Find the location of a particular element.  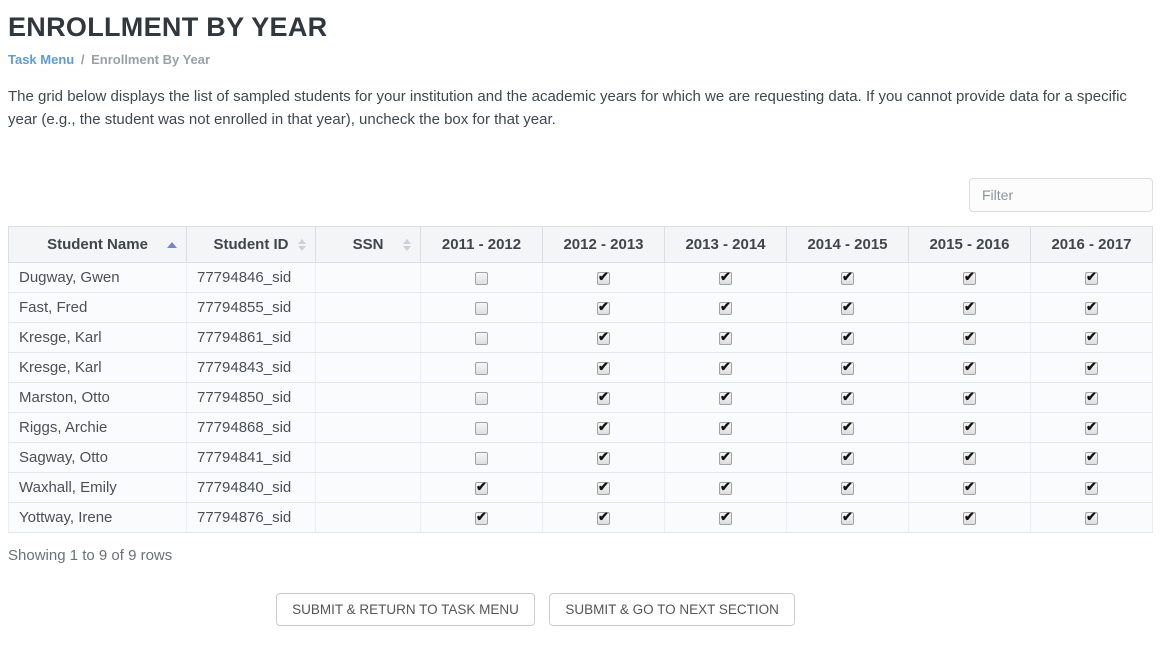

student-id-cell: 77794843_sid is located at coordinates (251, 367).